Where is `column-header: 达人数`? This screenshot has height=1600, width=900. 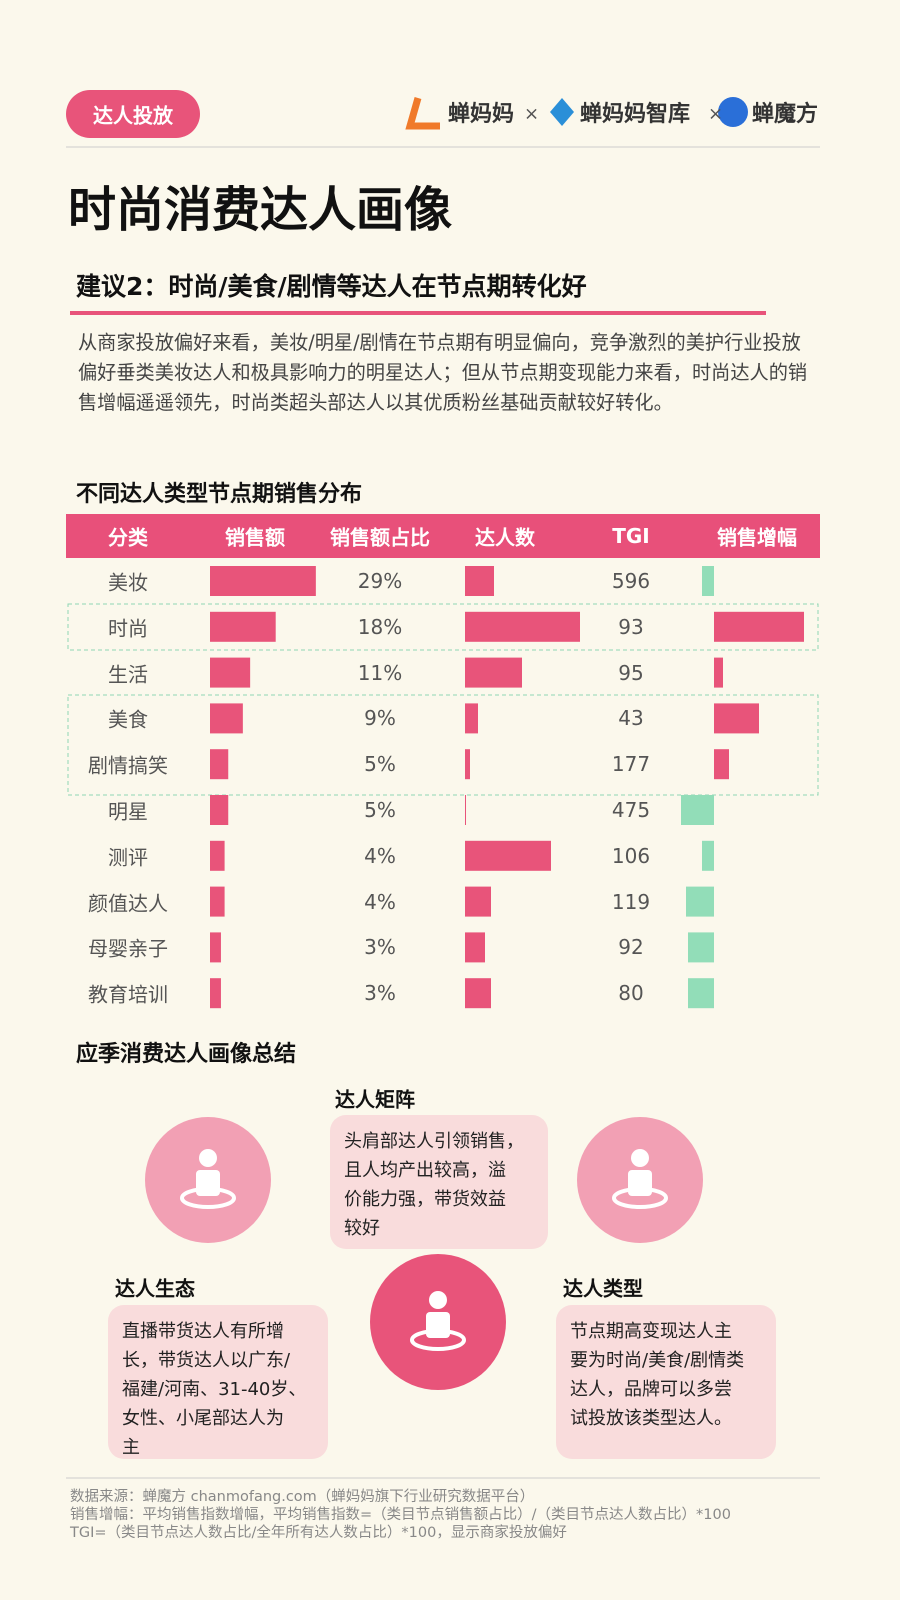
column-header: 达人数 is located at coordinates (505, 537).